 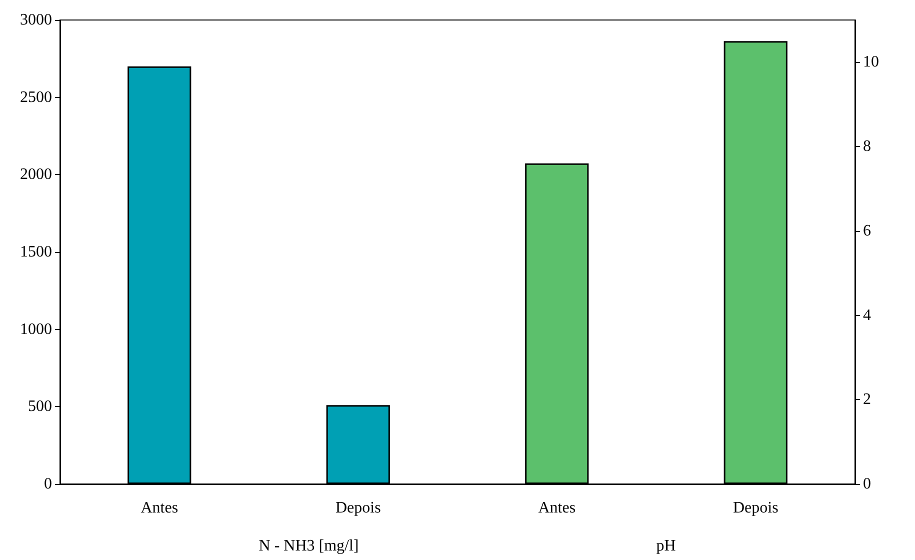 I want to click on y2-tick-label: 4, so click(x=867, y=315).